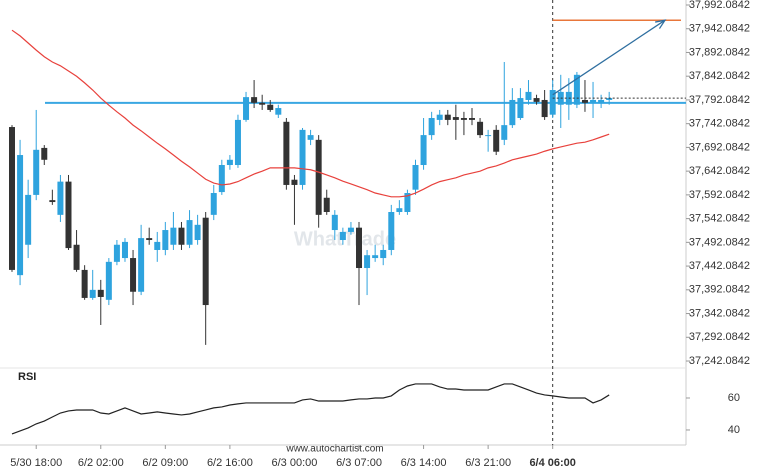  What do you see at coordinates (101, 463) in the screenshot?
I see `x-tick-label: 6/2 02:00` at bounding box center [101, 463].